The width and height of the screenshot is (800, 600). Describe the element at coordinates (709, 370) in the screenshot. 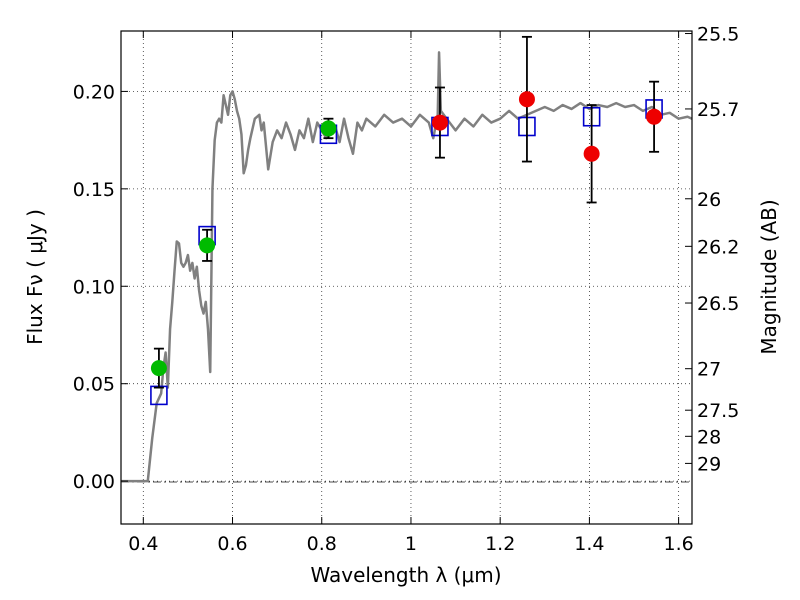

I see `y2-tick-label: 27` at that location.